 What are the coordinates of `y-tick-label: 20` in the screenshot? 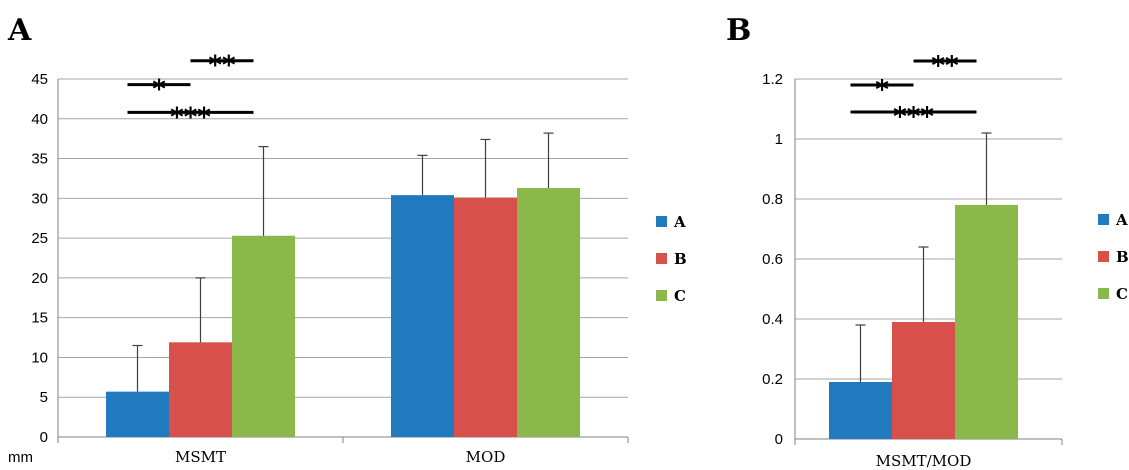 It's located at (39, 278).